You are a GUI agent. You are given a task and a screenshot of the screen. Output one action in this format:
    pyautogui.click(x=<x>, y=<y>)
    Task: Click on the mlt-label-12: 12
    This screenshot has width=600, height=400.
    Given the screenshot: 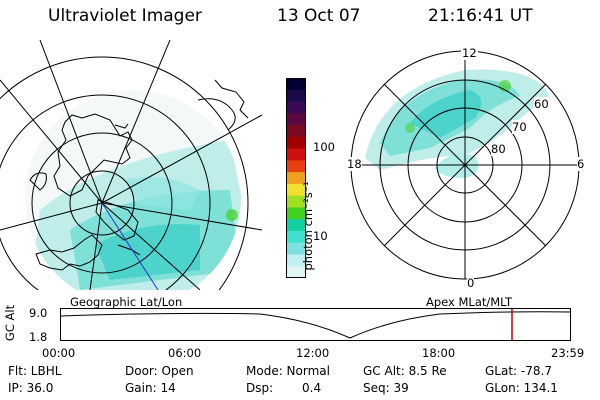 What is the action you would take?
    pyautogui.click(x=469, y=53)
    